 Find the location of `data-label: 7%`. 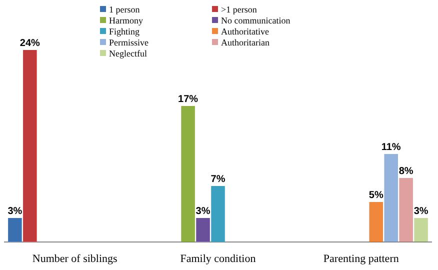

data-label: 7% is located at coordinates (218, 179).